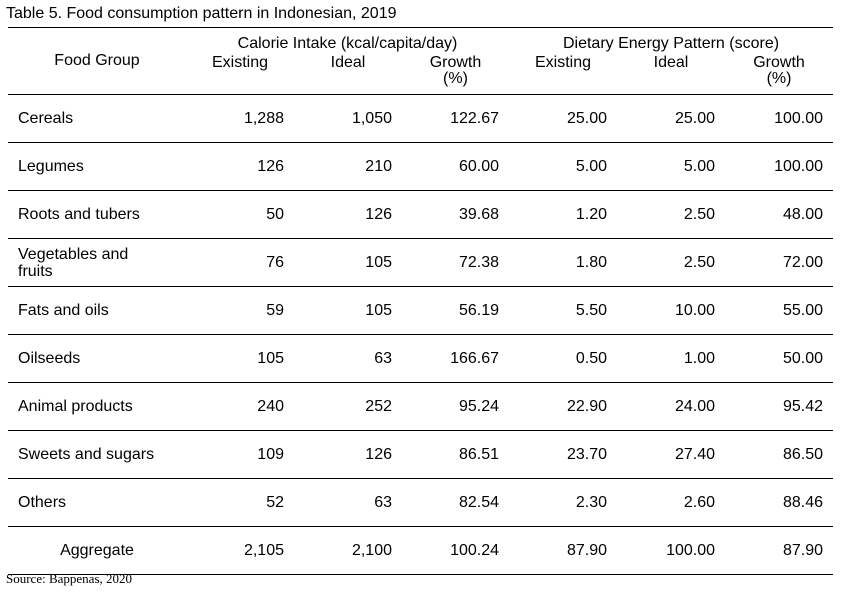 Image resolution: width=842 pixels, height=595 pixels. What do you see at coordinates (455, 502) in the screenshot?
I see `cal-growth-cell: 82.54` at bounding box center [455, 502].